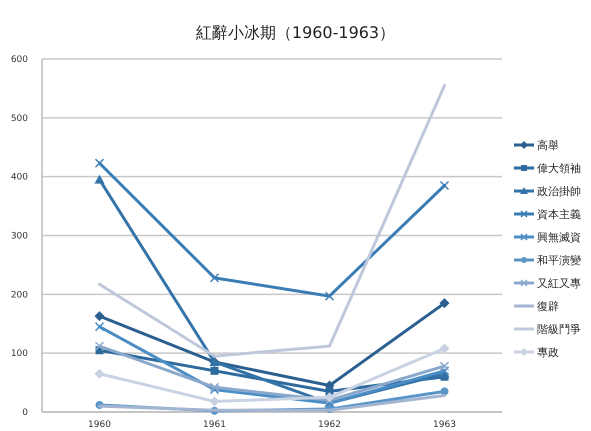 Image resolution: width=591 pixels, height=431 pixels. Describe the element at coordinates (559, 283) in the screenshot. I see `legend-label: 又紅又專` at that location.